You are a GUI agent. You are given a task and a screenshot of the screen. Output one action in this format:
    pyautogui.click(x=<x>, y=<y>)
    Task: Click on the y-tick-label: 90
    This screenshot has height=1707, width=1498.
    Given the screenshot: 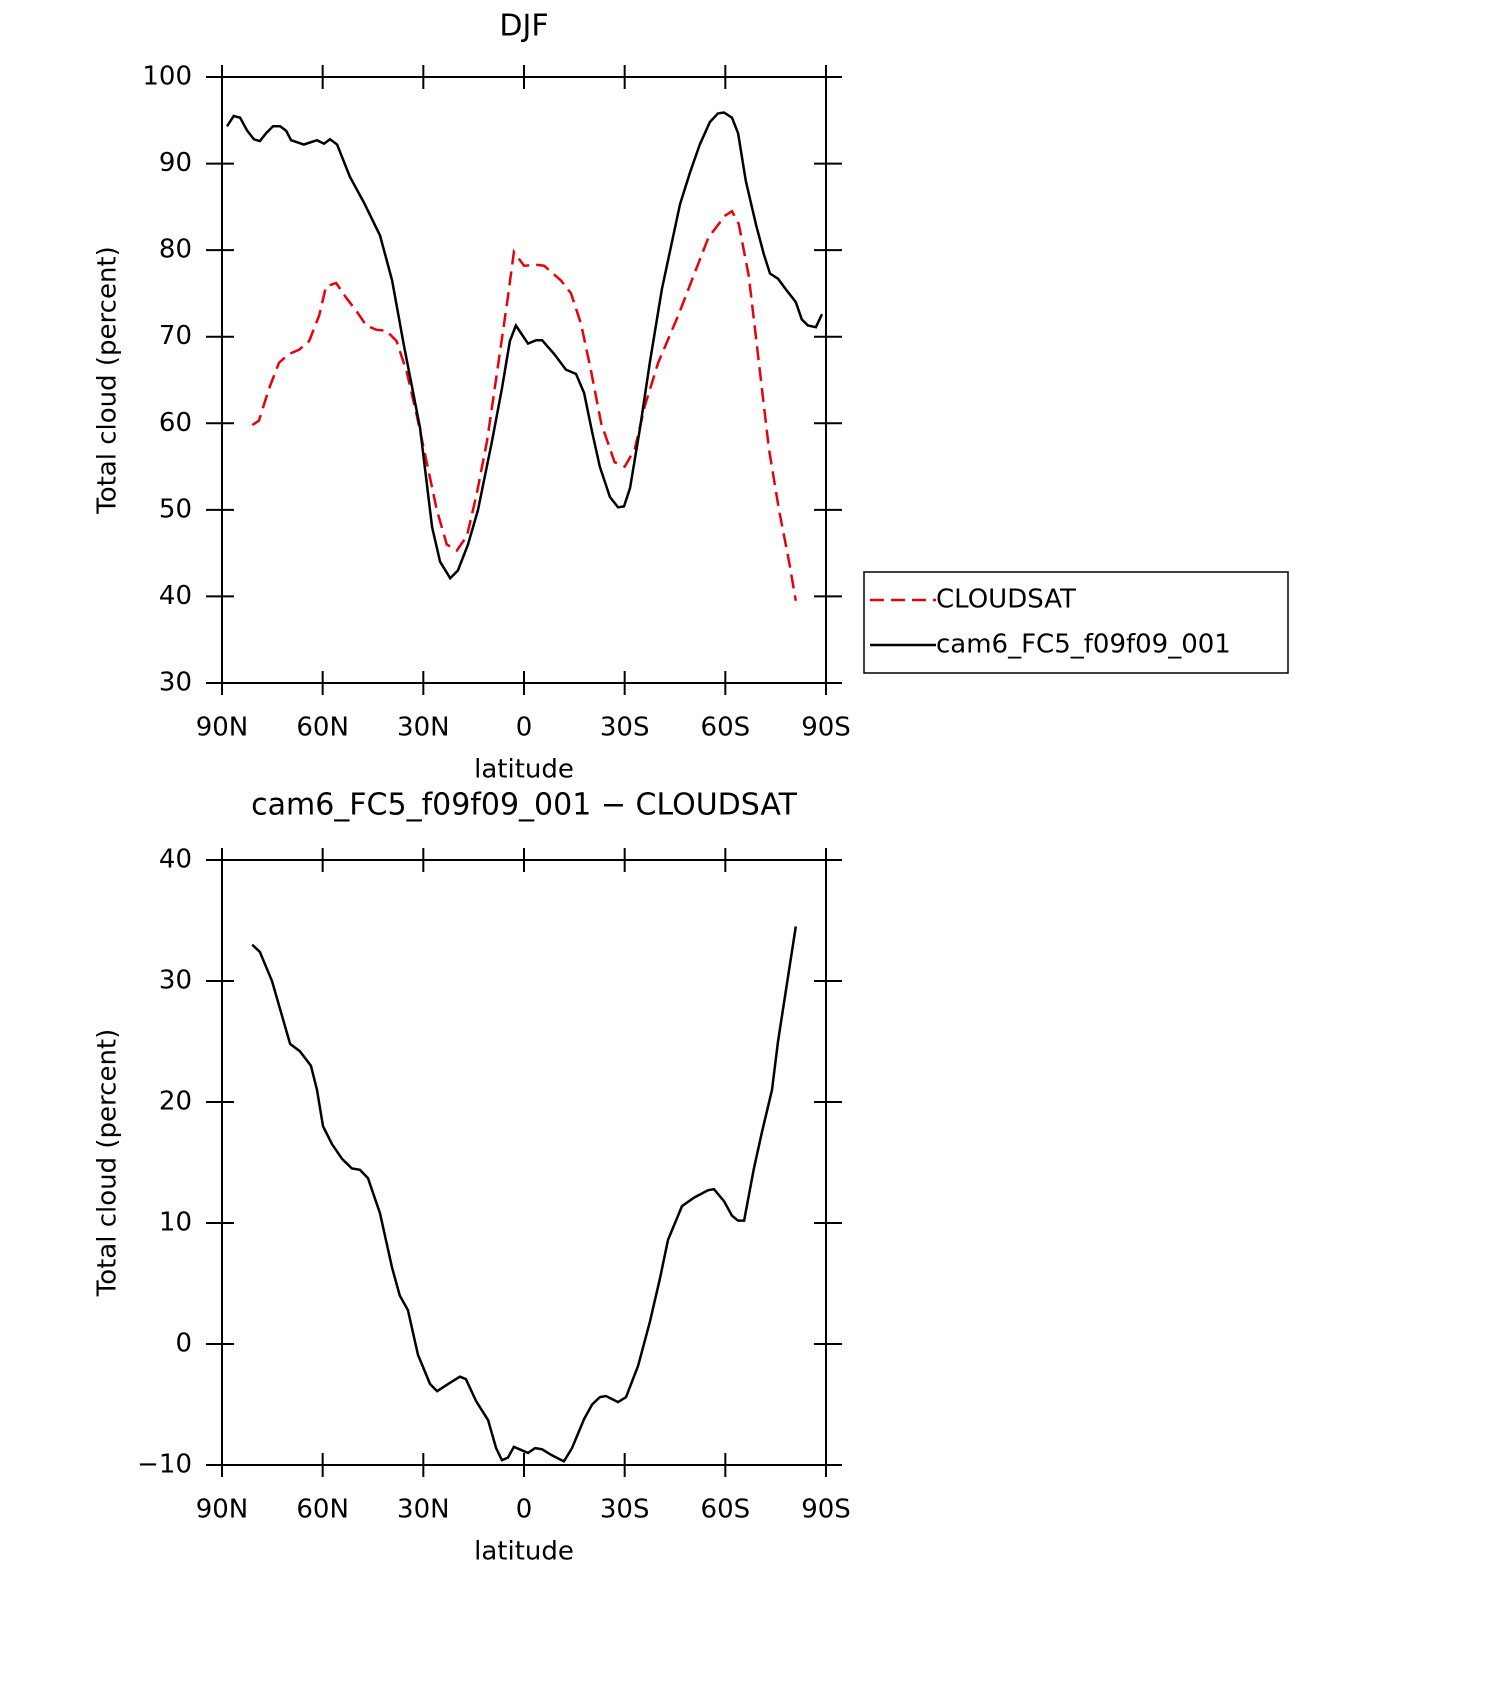 What is the action you would take?
    pyautogui.click(x=175, y=163)
    